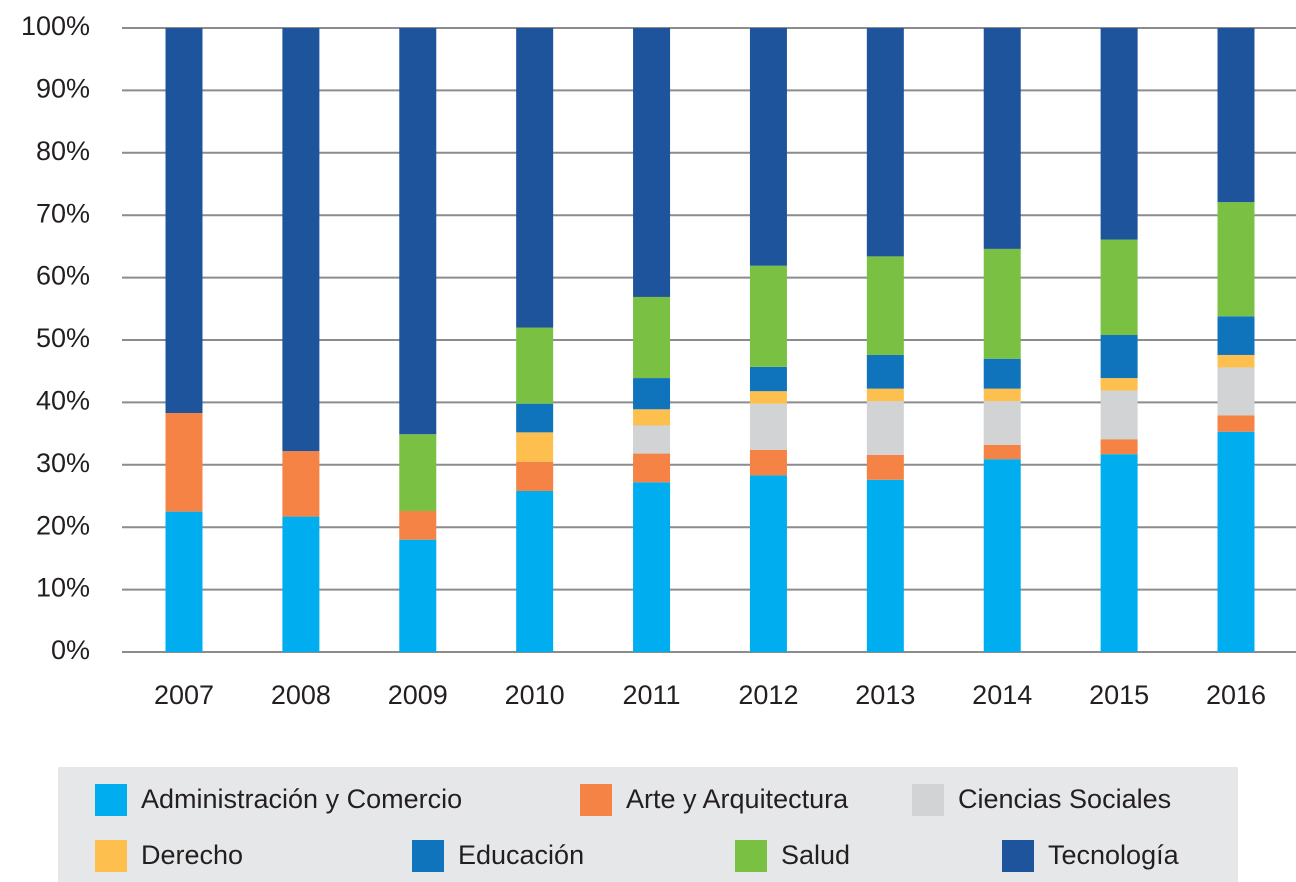  Describe the element at coordinates (1119, 695) in the screenshot. I see `x-tick-label: 2015` at that location.